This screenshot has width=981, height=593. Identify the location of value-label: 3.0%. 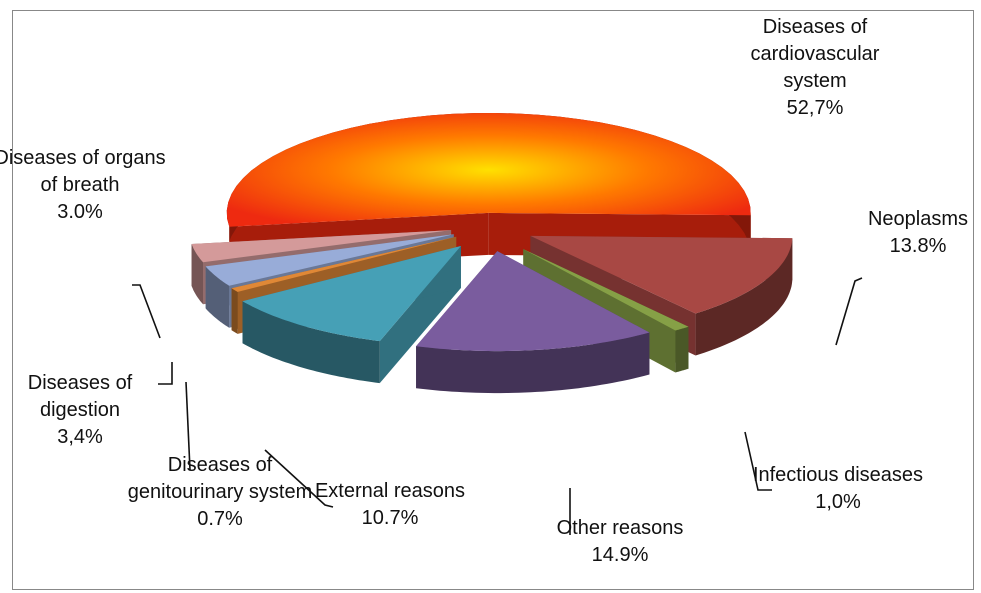
(80, 212).